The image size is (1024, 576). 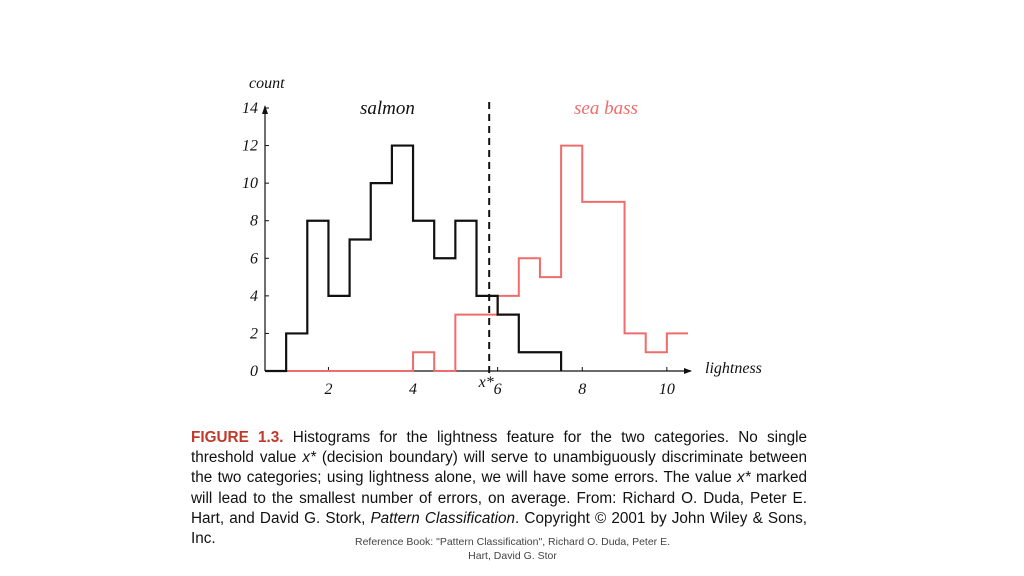 I want to click on figure-label: FIGURE 1.3., so click(x=237, y=437).